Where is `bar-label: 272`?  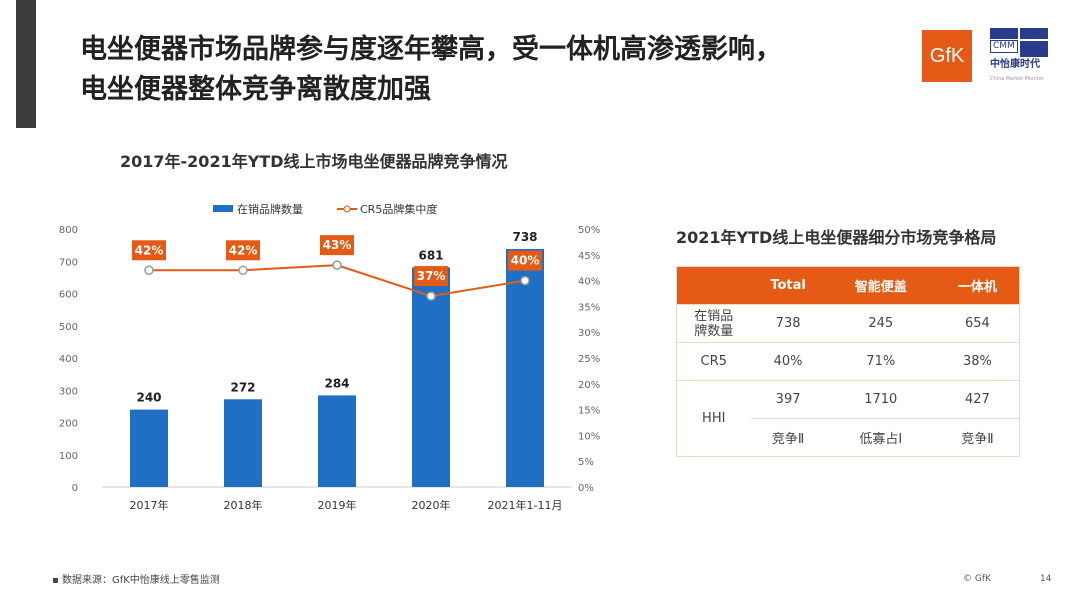 bar-label: 272 is located at coordinates (242, 387).